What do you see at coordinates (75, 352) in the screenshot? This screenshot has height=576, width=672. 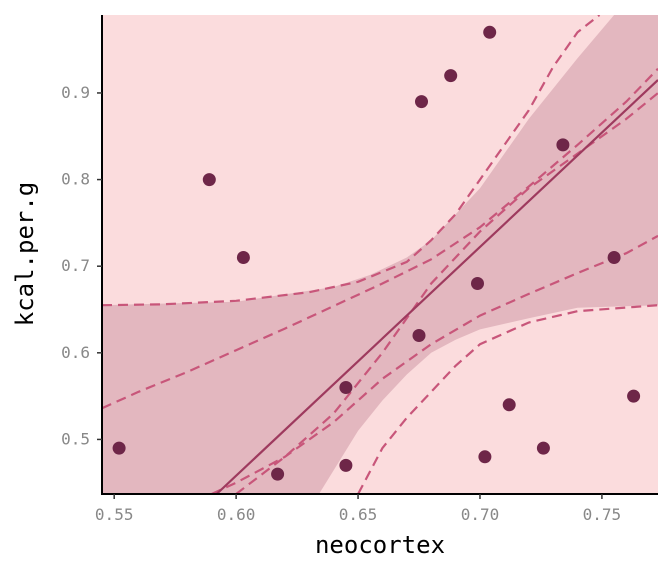 I see `y-tick-label: 0.6` at bounding box center [75, 352].